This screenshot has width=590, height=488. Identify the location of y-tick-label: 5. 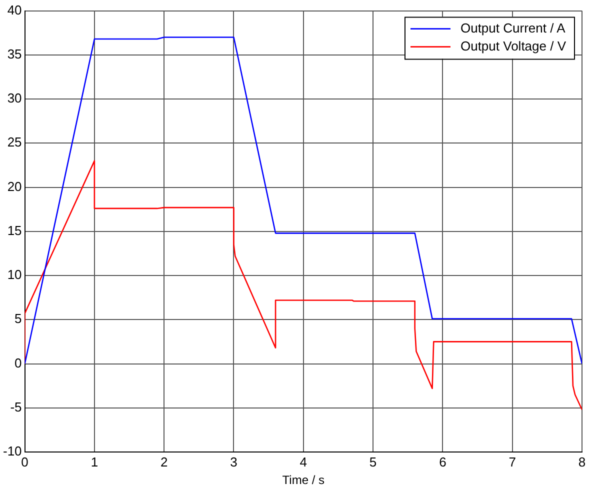
(18, 318).